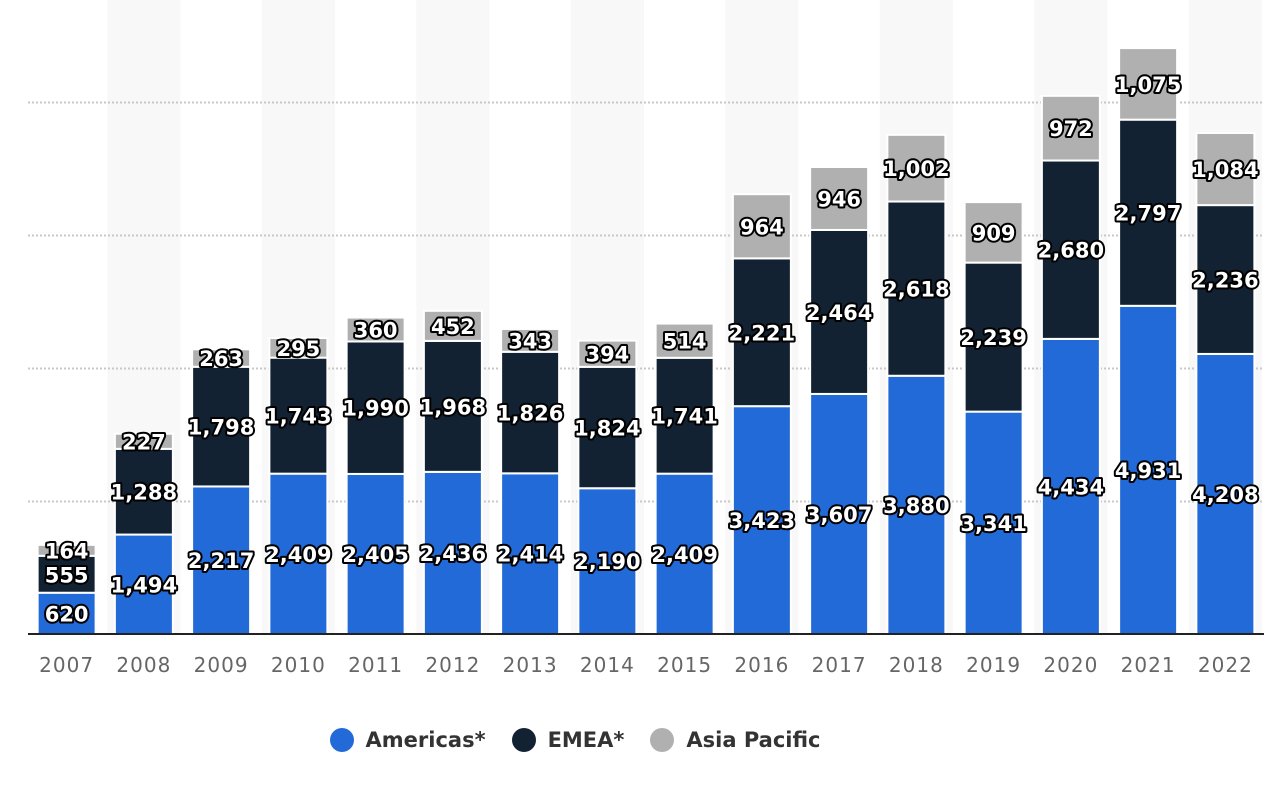 The height and width of the screenshot is (790, 1276). I want to click on data-label: 2,217, so click(221, 561).